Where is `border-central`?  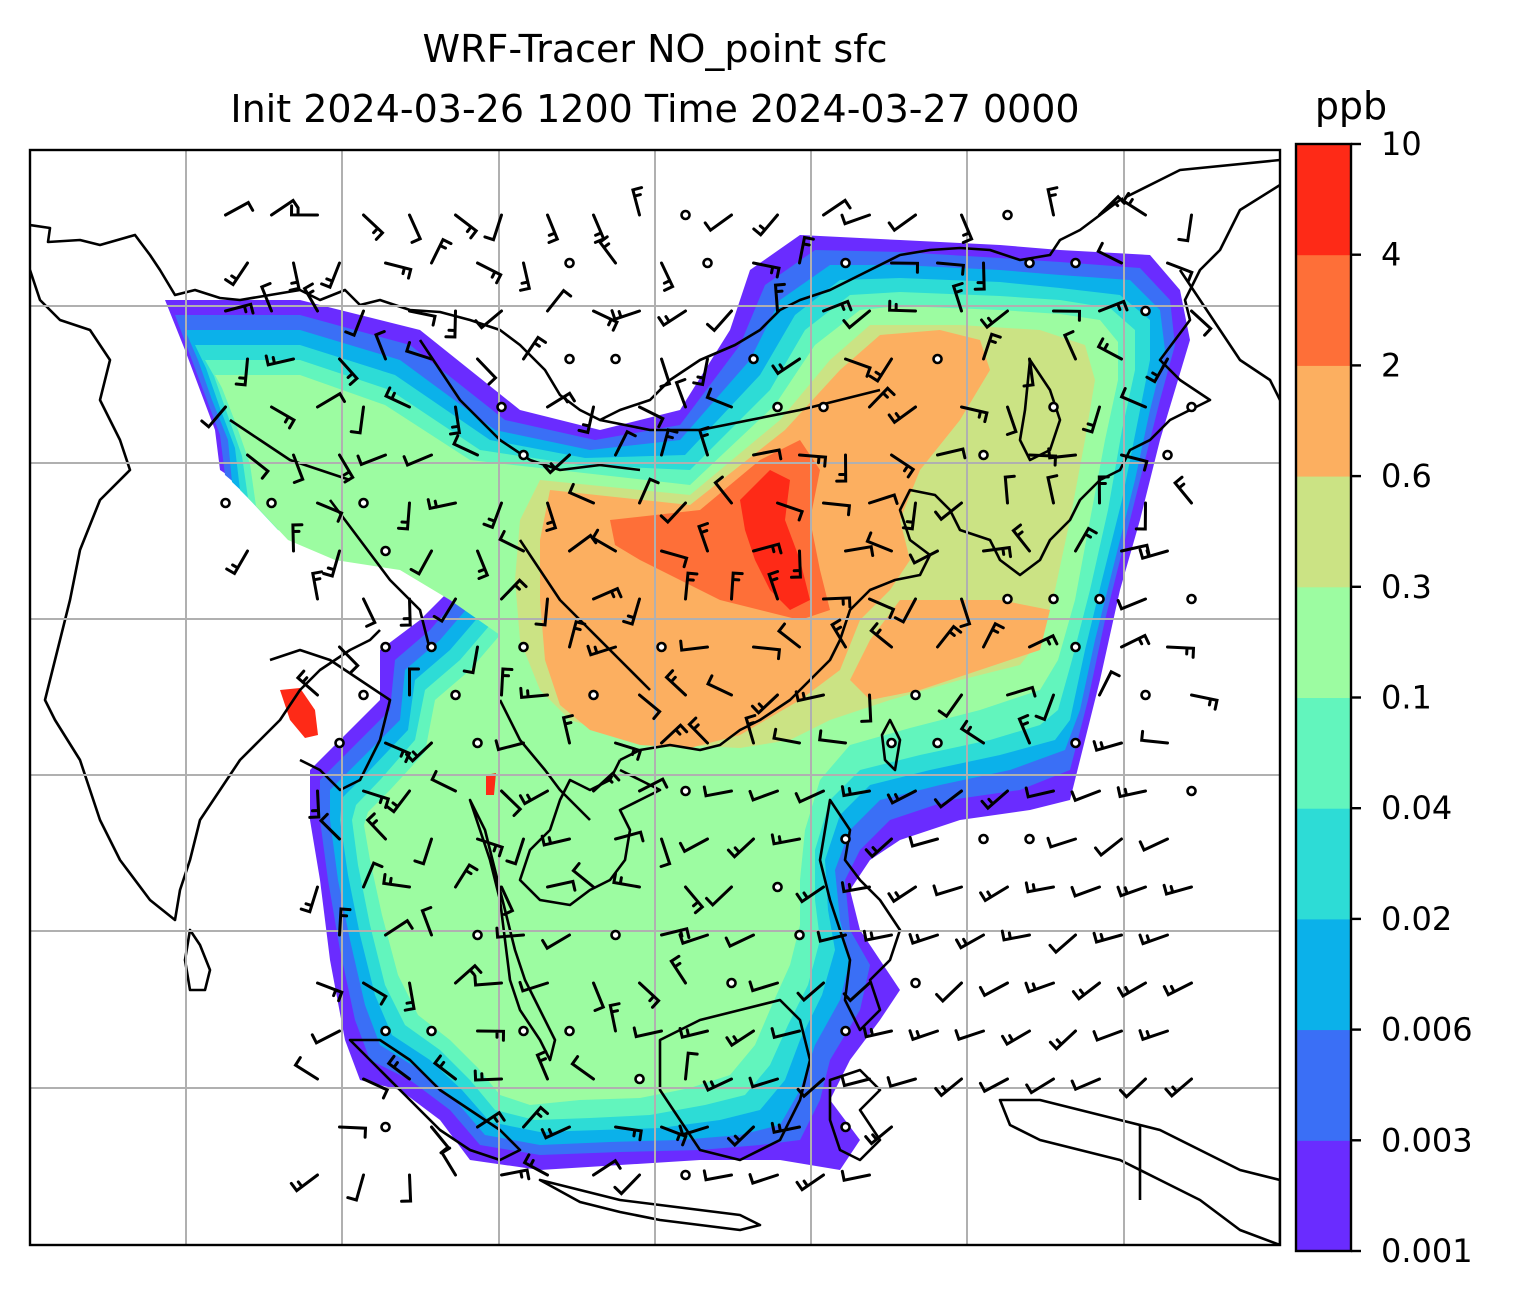 border-central is located at coordinates (290, 450).